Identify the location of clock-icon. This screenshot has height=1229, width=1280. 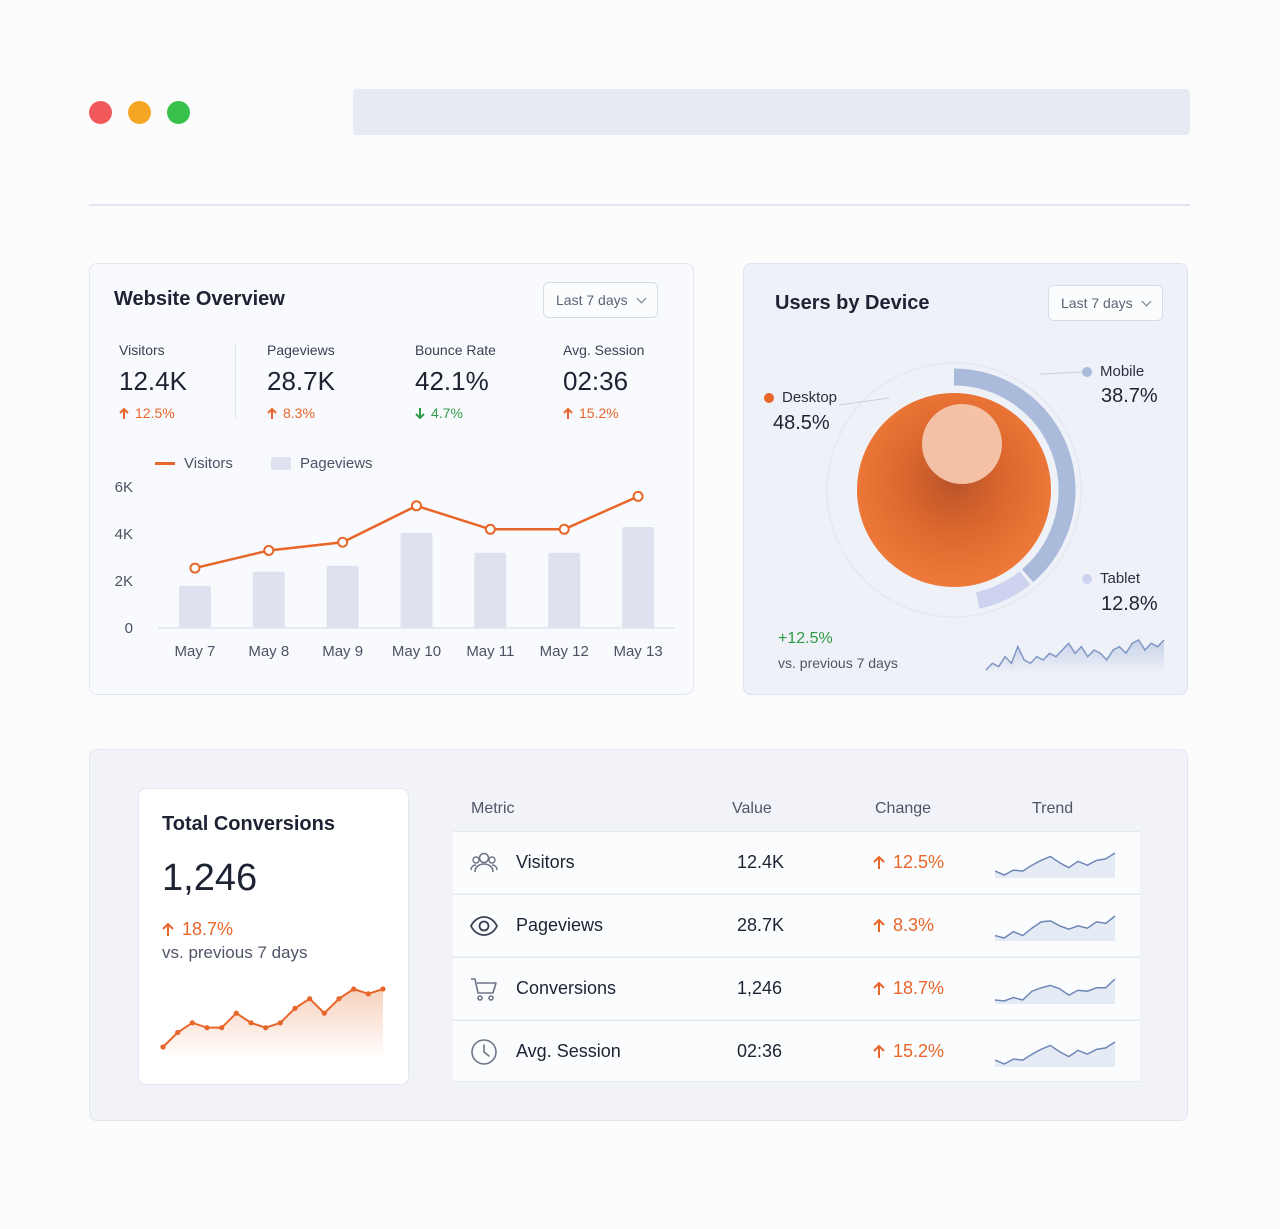
(484, 1052).